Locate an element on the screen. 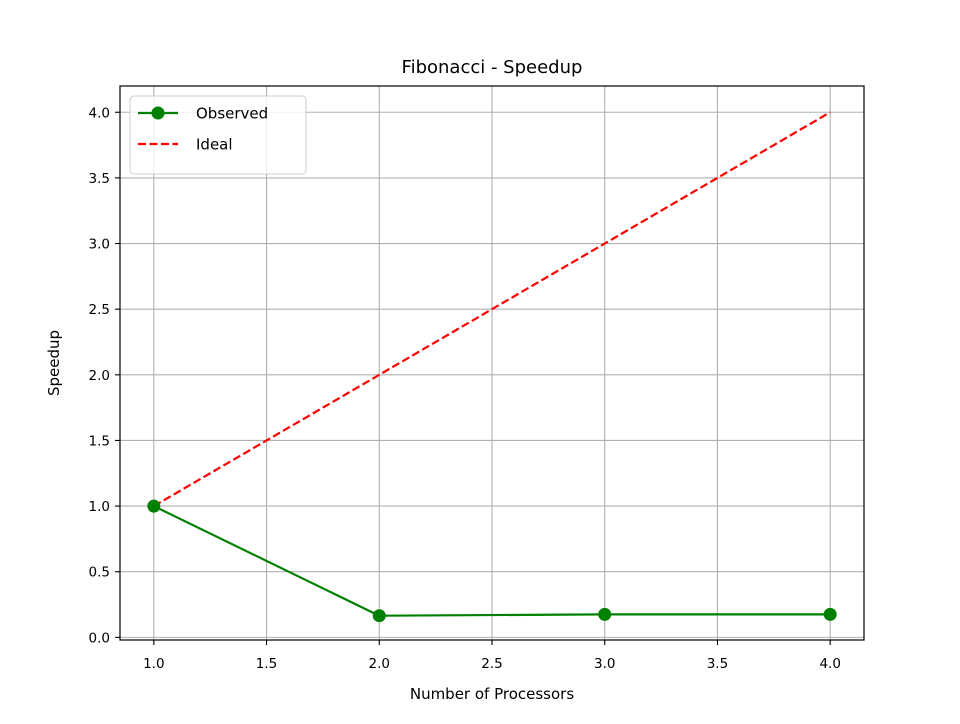 This screenshot has width=960, height=724. legend-label-ideal: Ideal is located at coordinates (214, 145).